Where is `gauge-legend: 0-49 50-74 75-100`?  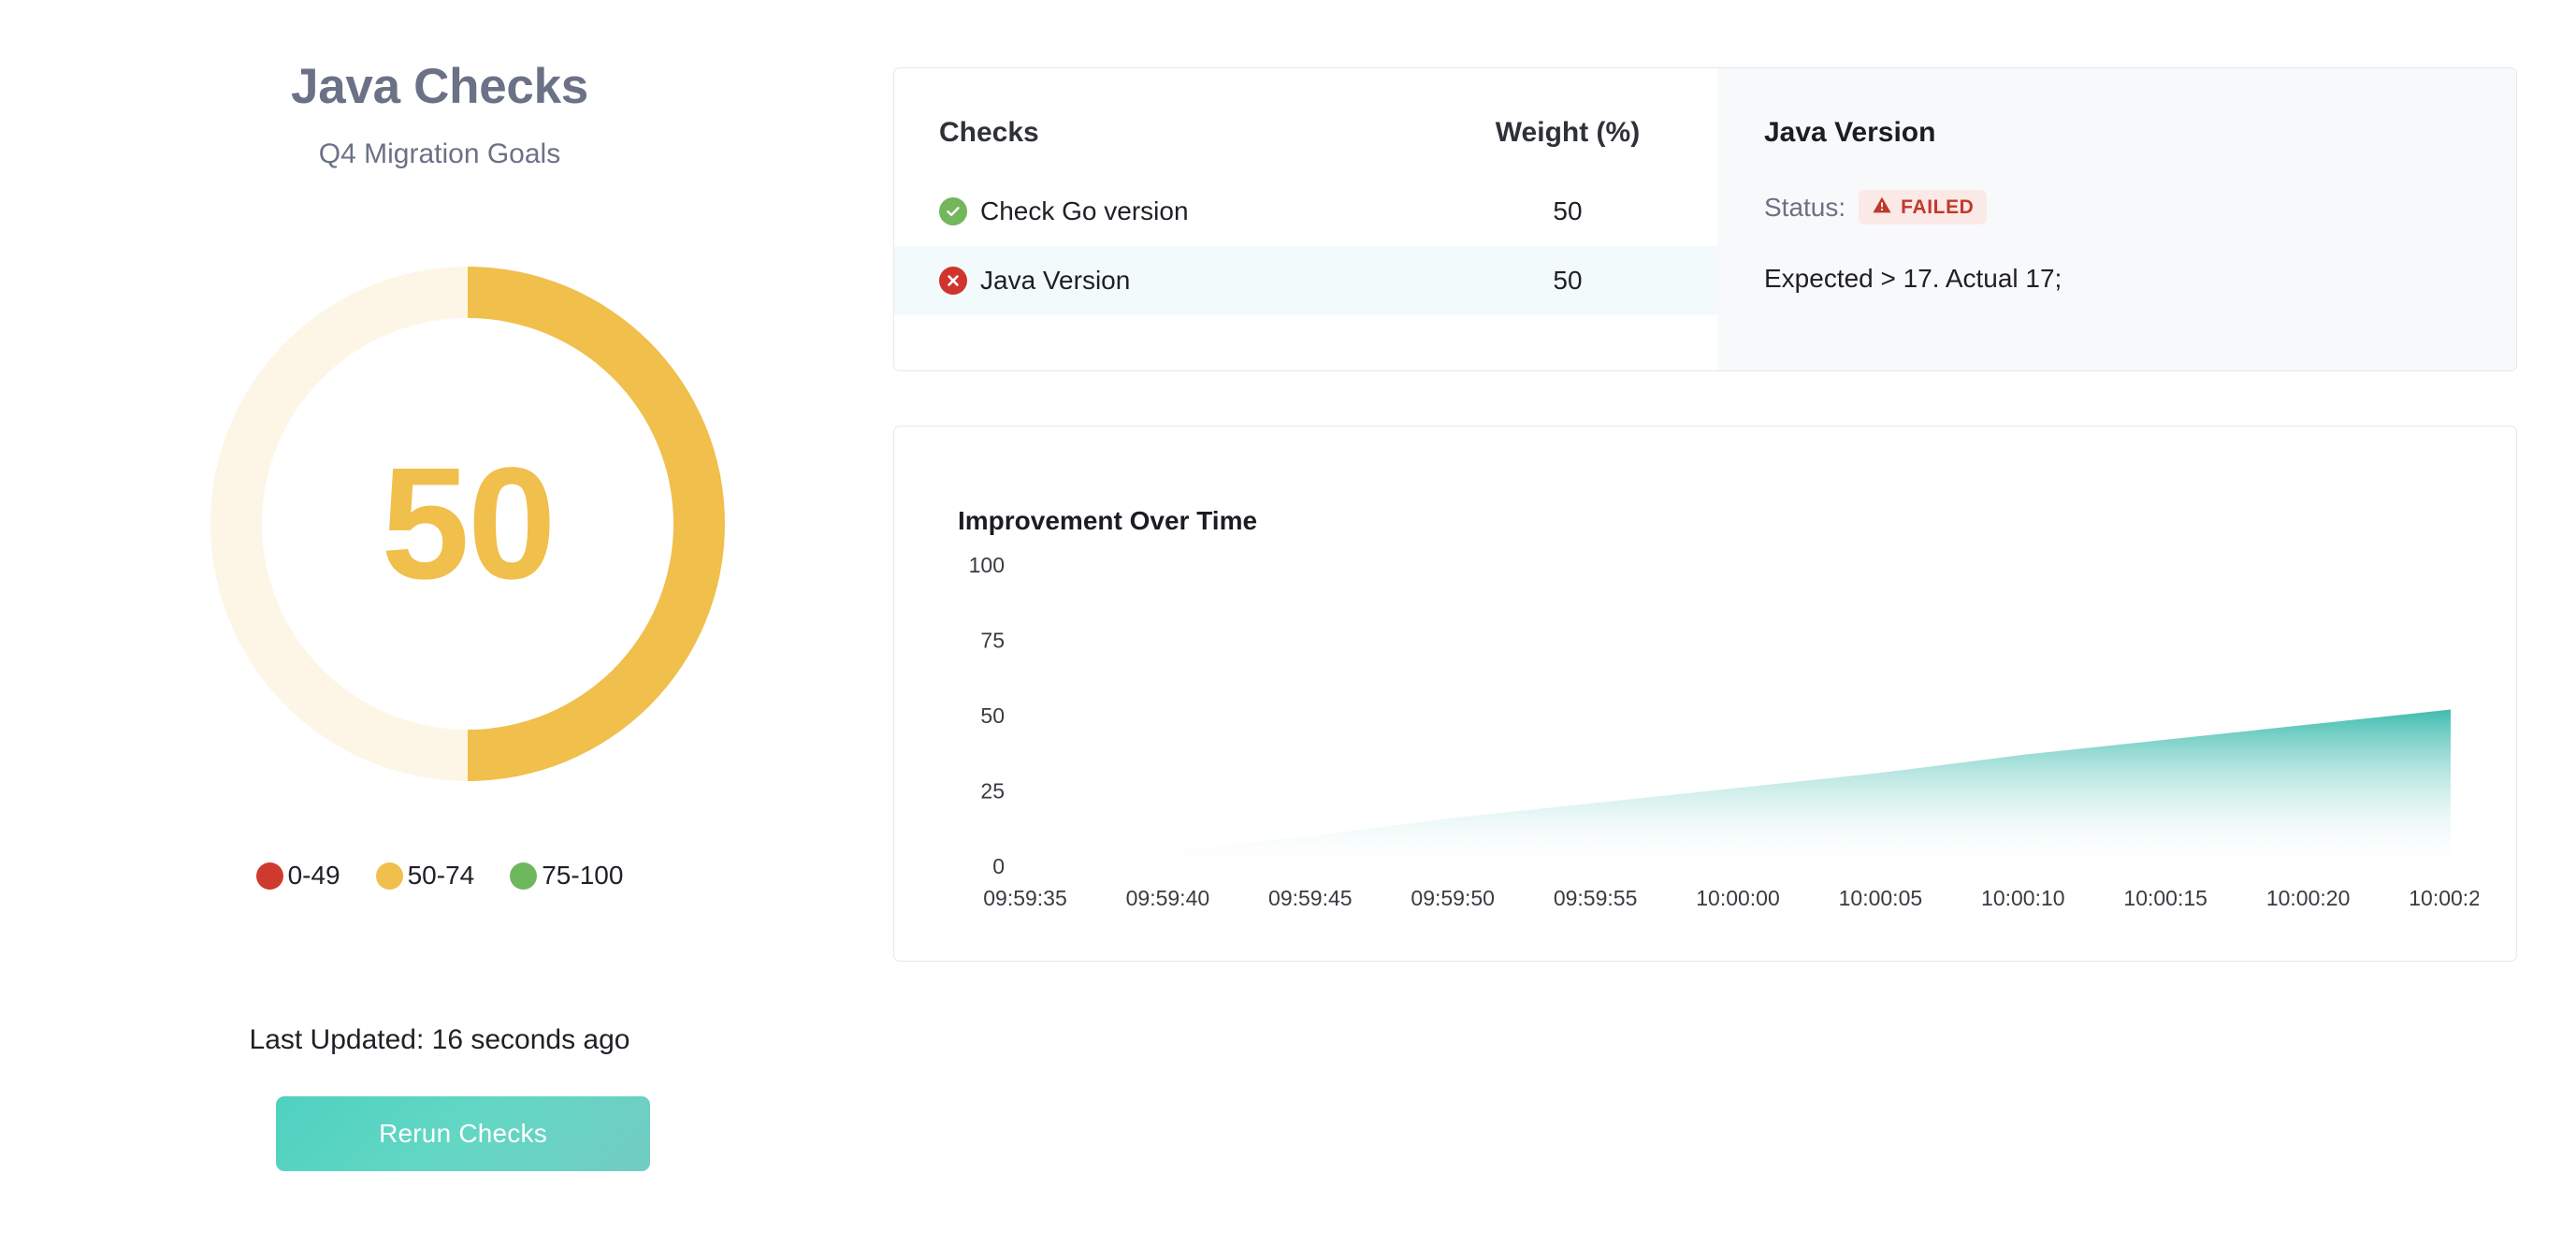 gauge-legend: 0-49 50-74 75-100 is located at coordinates (439, 876).